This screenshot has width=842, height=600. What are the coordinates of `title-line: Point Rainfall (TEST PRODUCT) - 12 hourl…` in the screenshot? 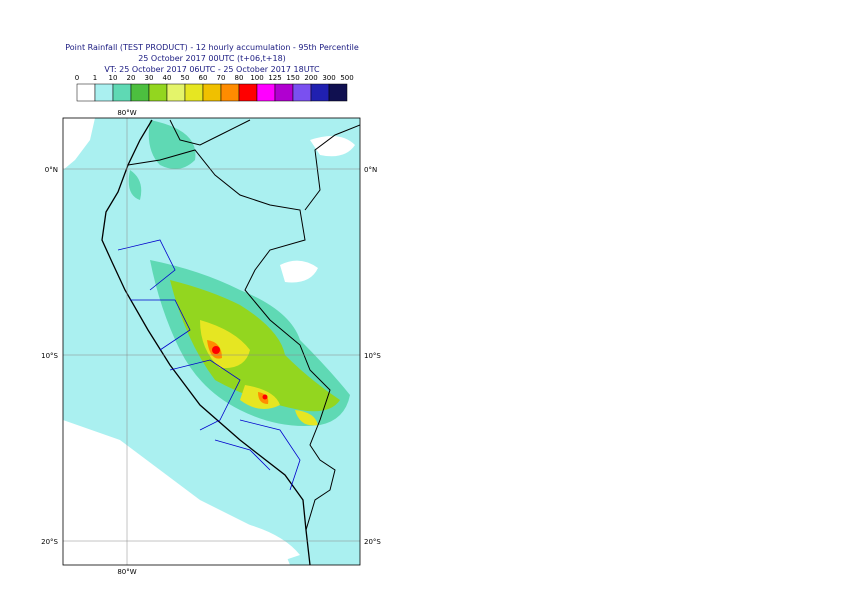 It's located at (212, 47).